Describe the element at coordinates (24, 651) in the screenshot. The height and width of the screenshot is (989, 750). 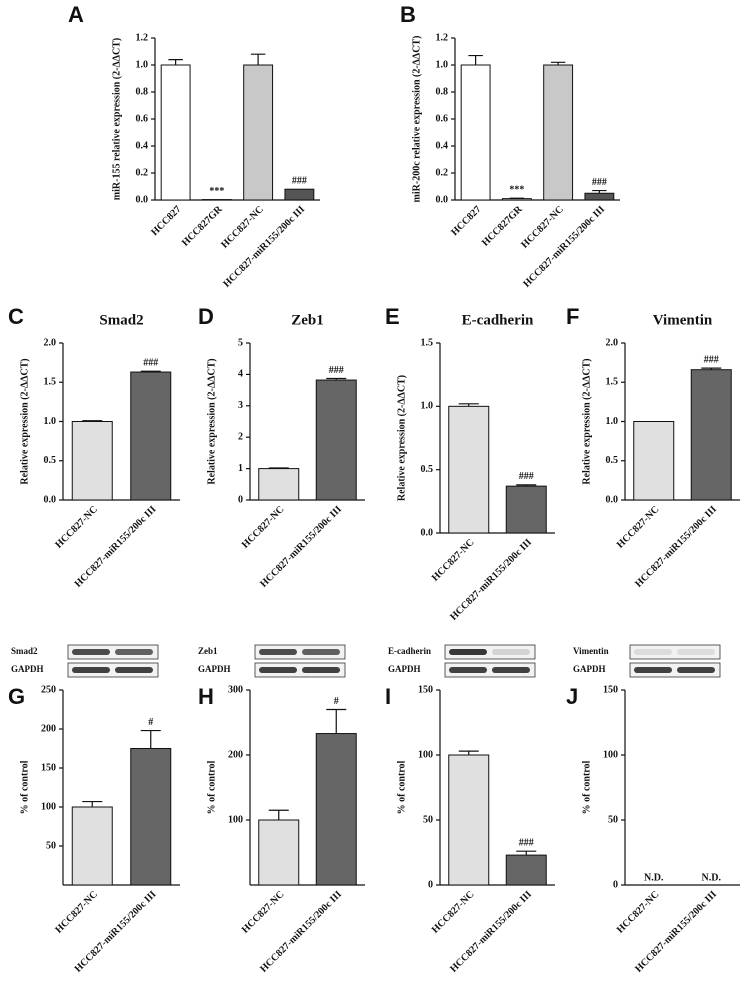
I see `blot-label: Smad2` at that location.